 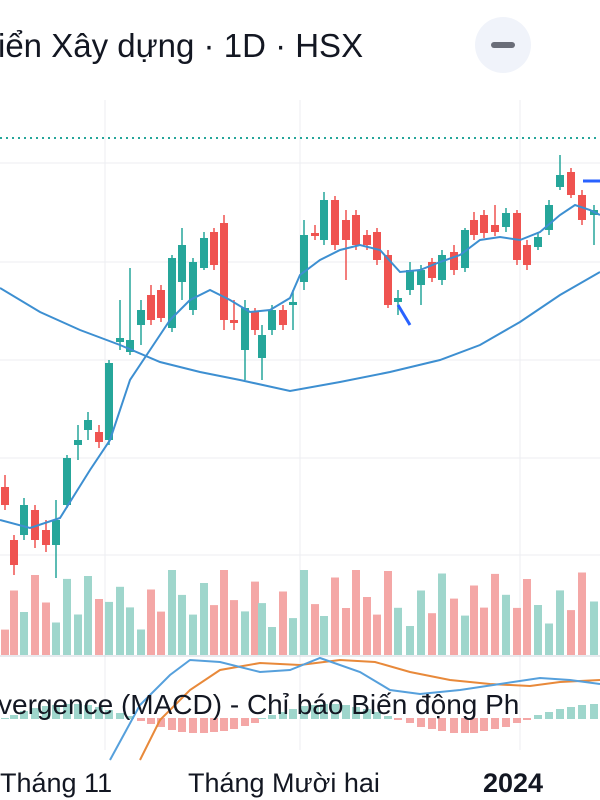 What do you see at coordinates (404, 315) in the screenshot?
I see `drawing-line` at bounding box center [404, 315].